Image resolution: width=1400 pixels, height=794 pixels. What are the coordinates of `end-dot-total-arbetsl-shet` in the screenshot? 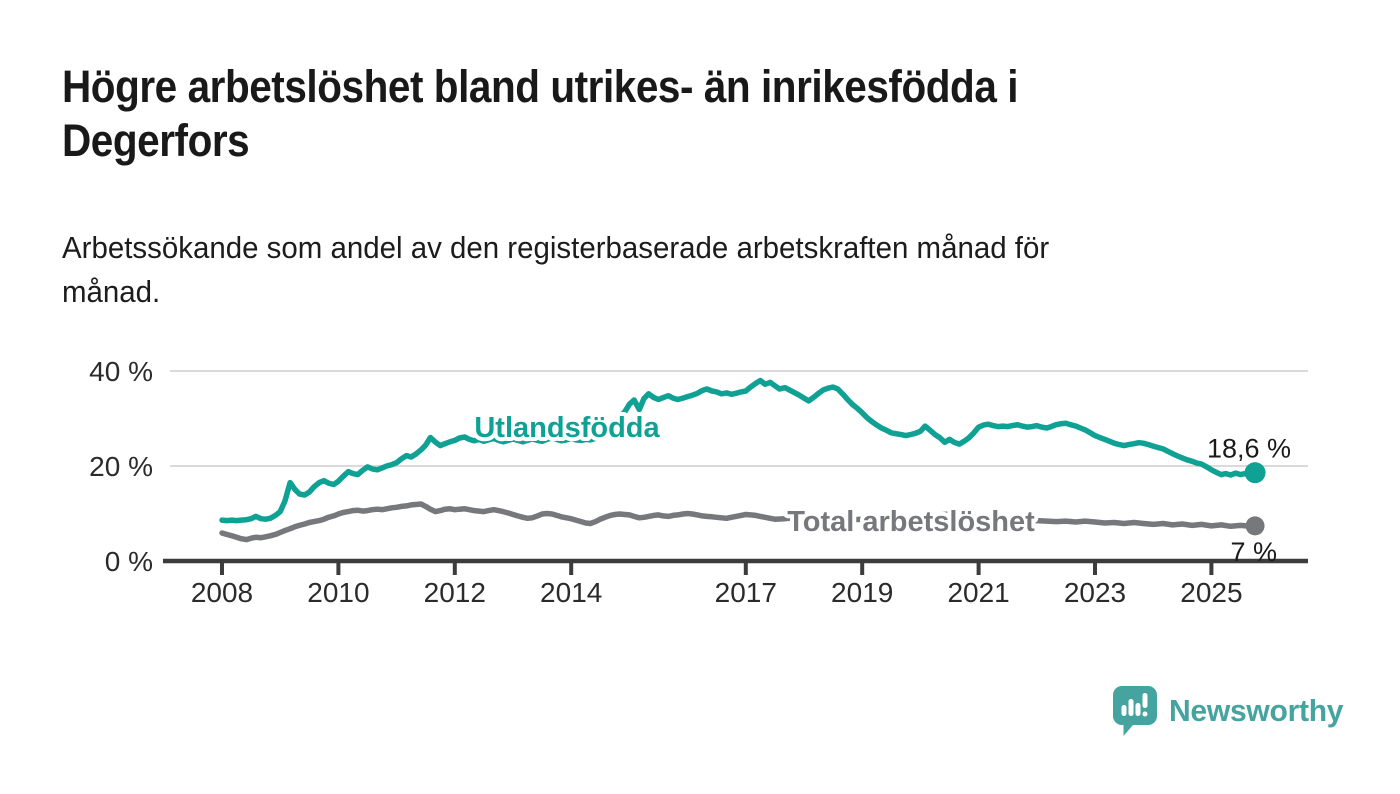 It's located at (1255, 526).